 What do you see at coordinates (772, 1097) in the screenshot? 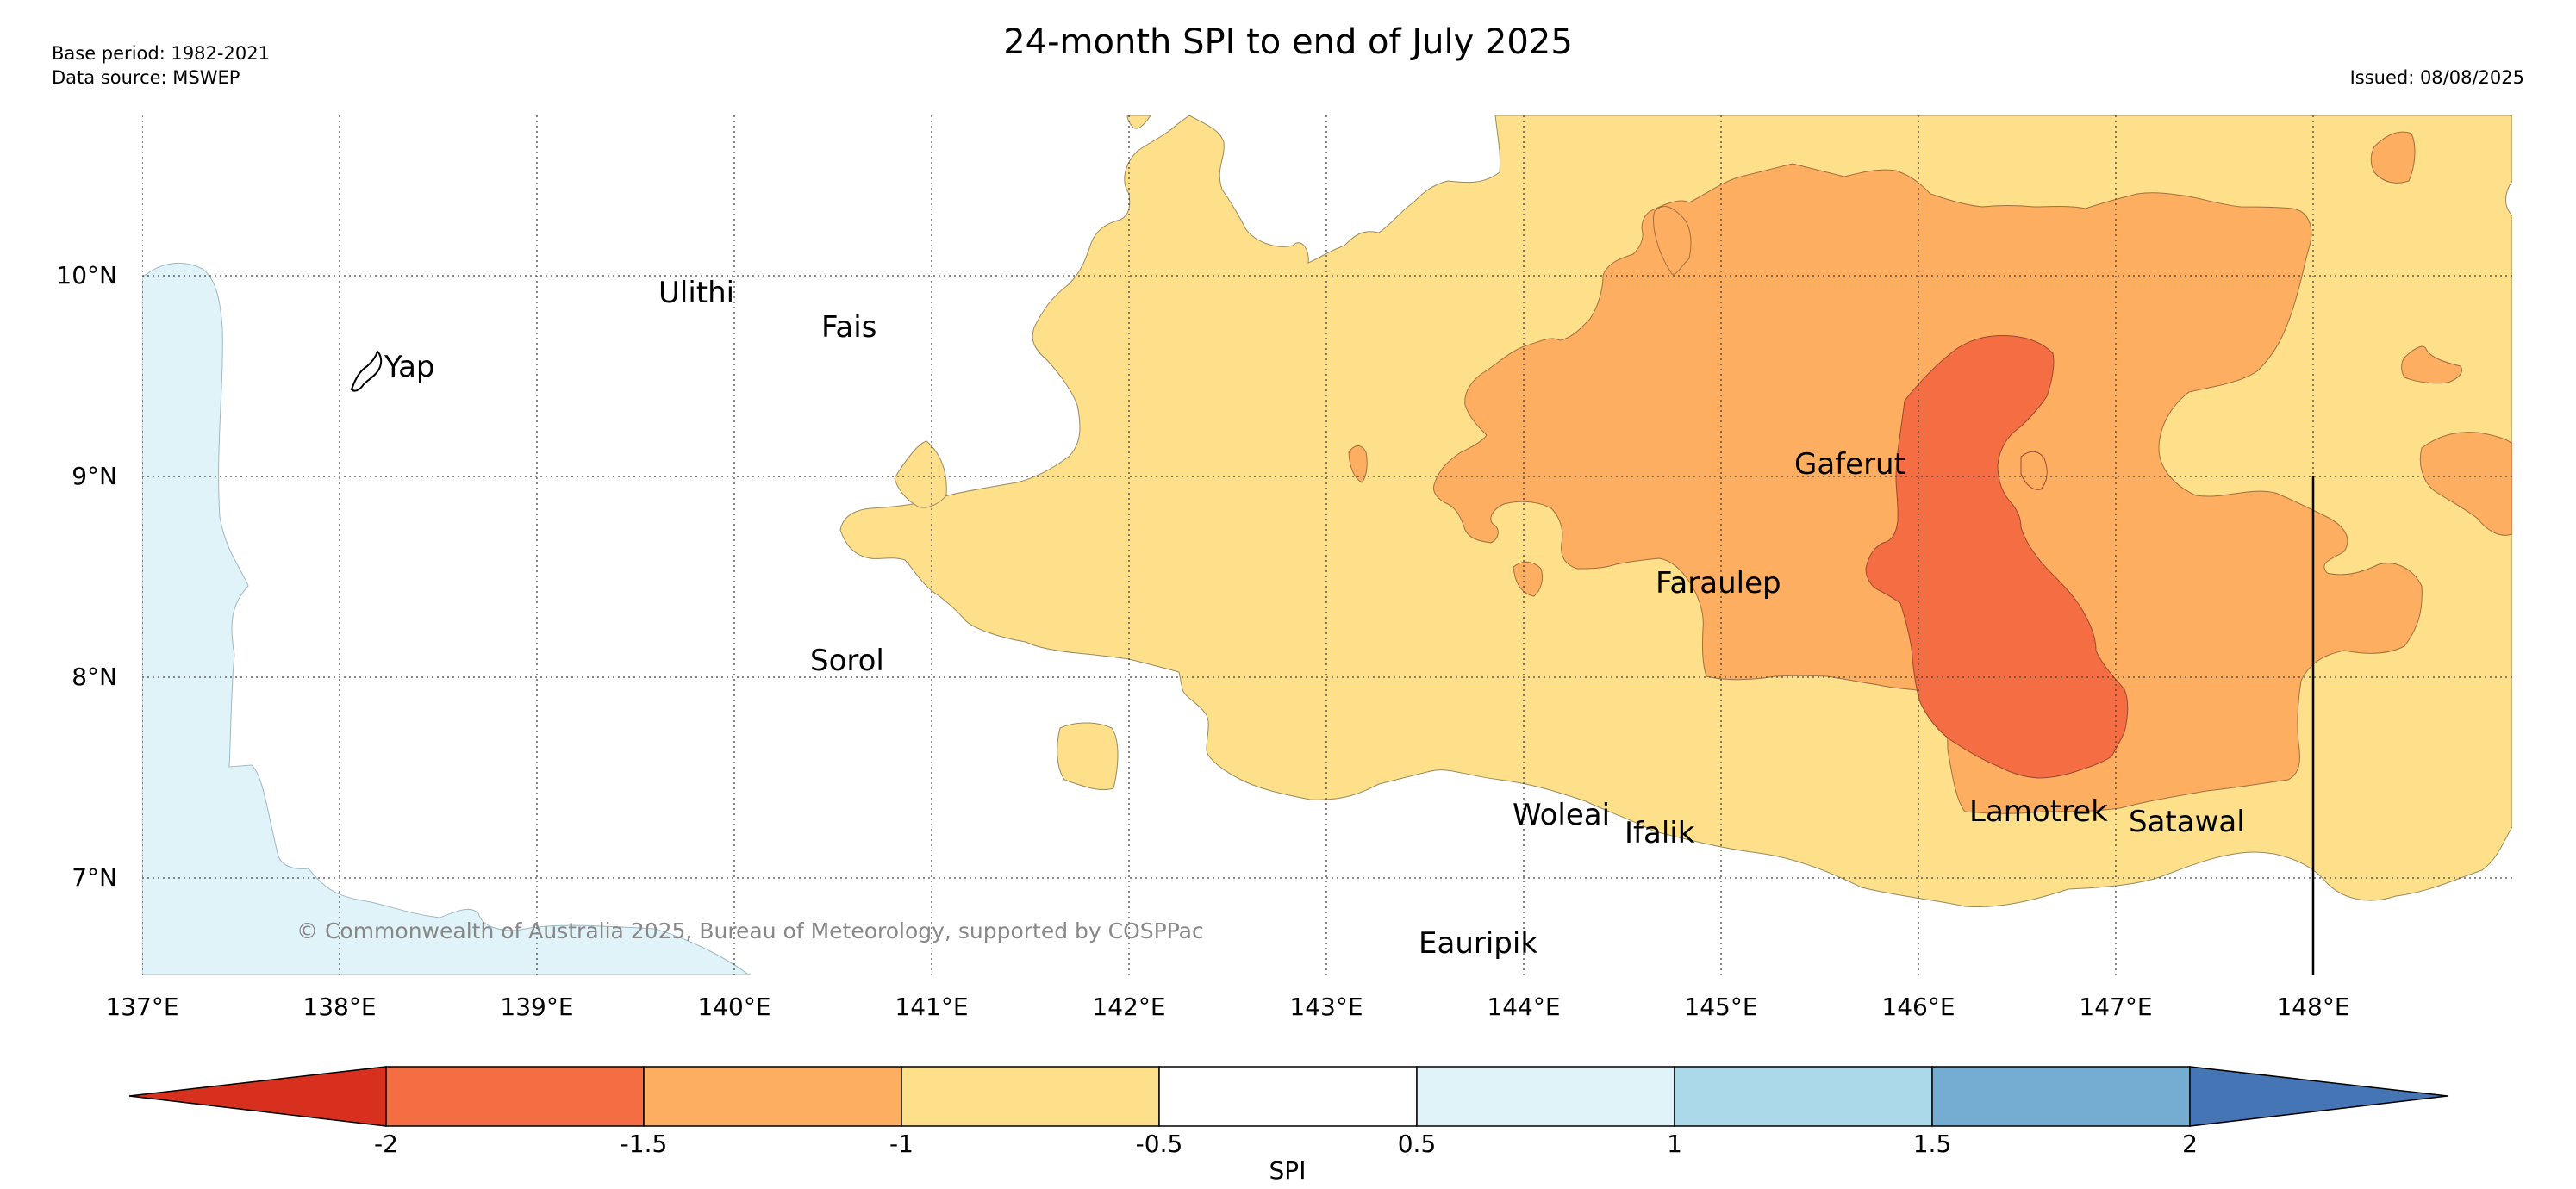
I see `colorbar-segment-minus15-to-minus1` at bounding box center [772, 1097].